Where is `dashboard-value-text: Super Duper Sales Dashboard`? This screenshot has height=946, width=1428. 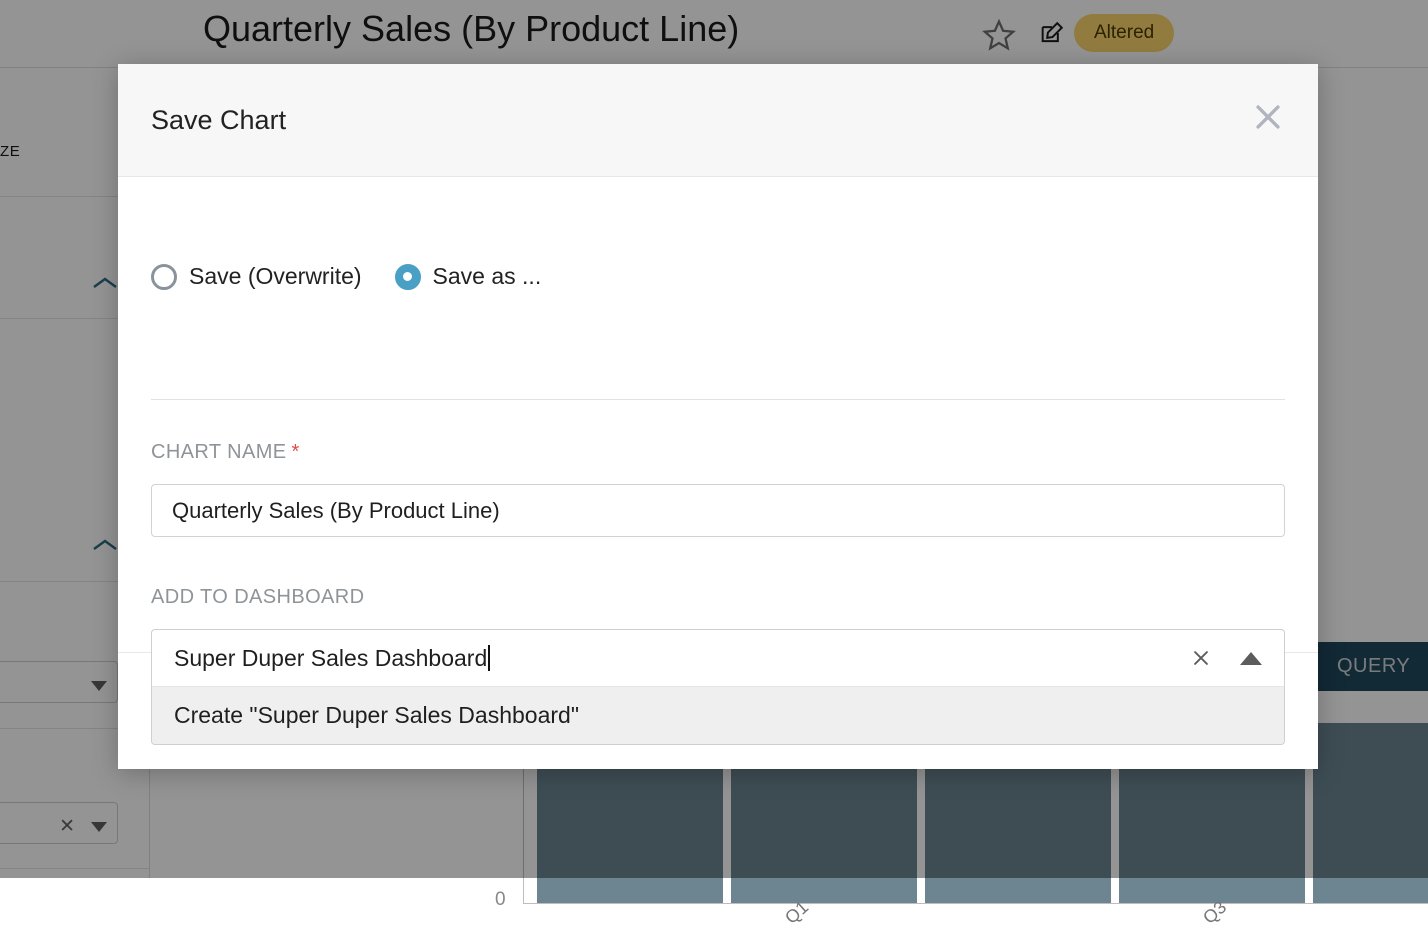 dashboard-value-text: Super Duper Sales Dashboard is located at coordinates (330, 658).